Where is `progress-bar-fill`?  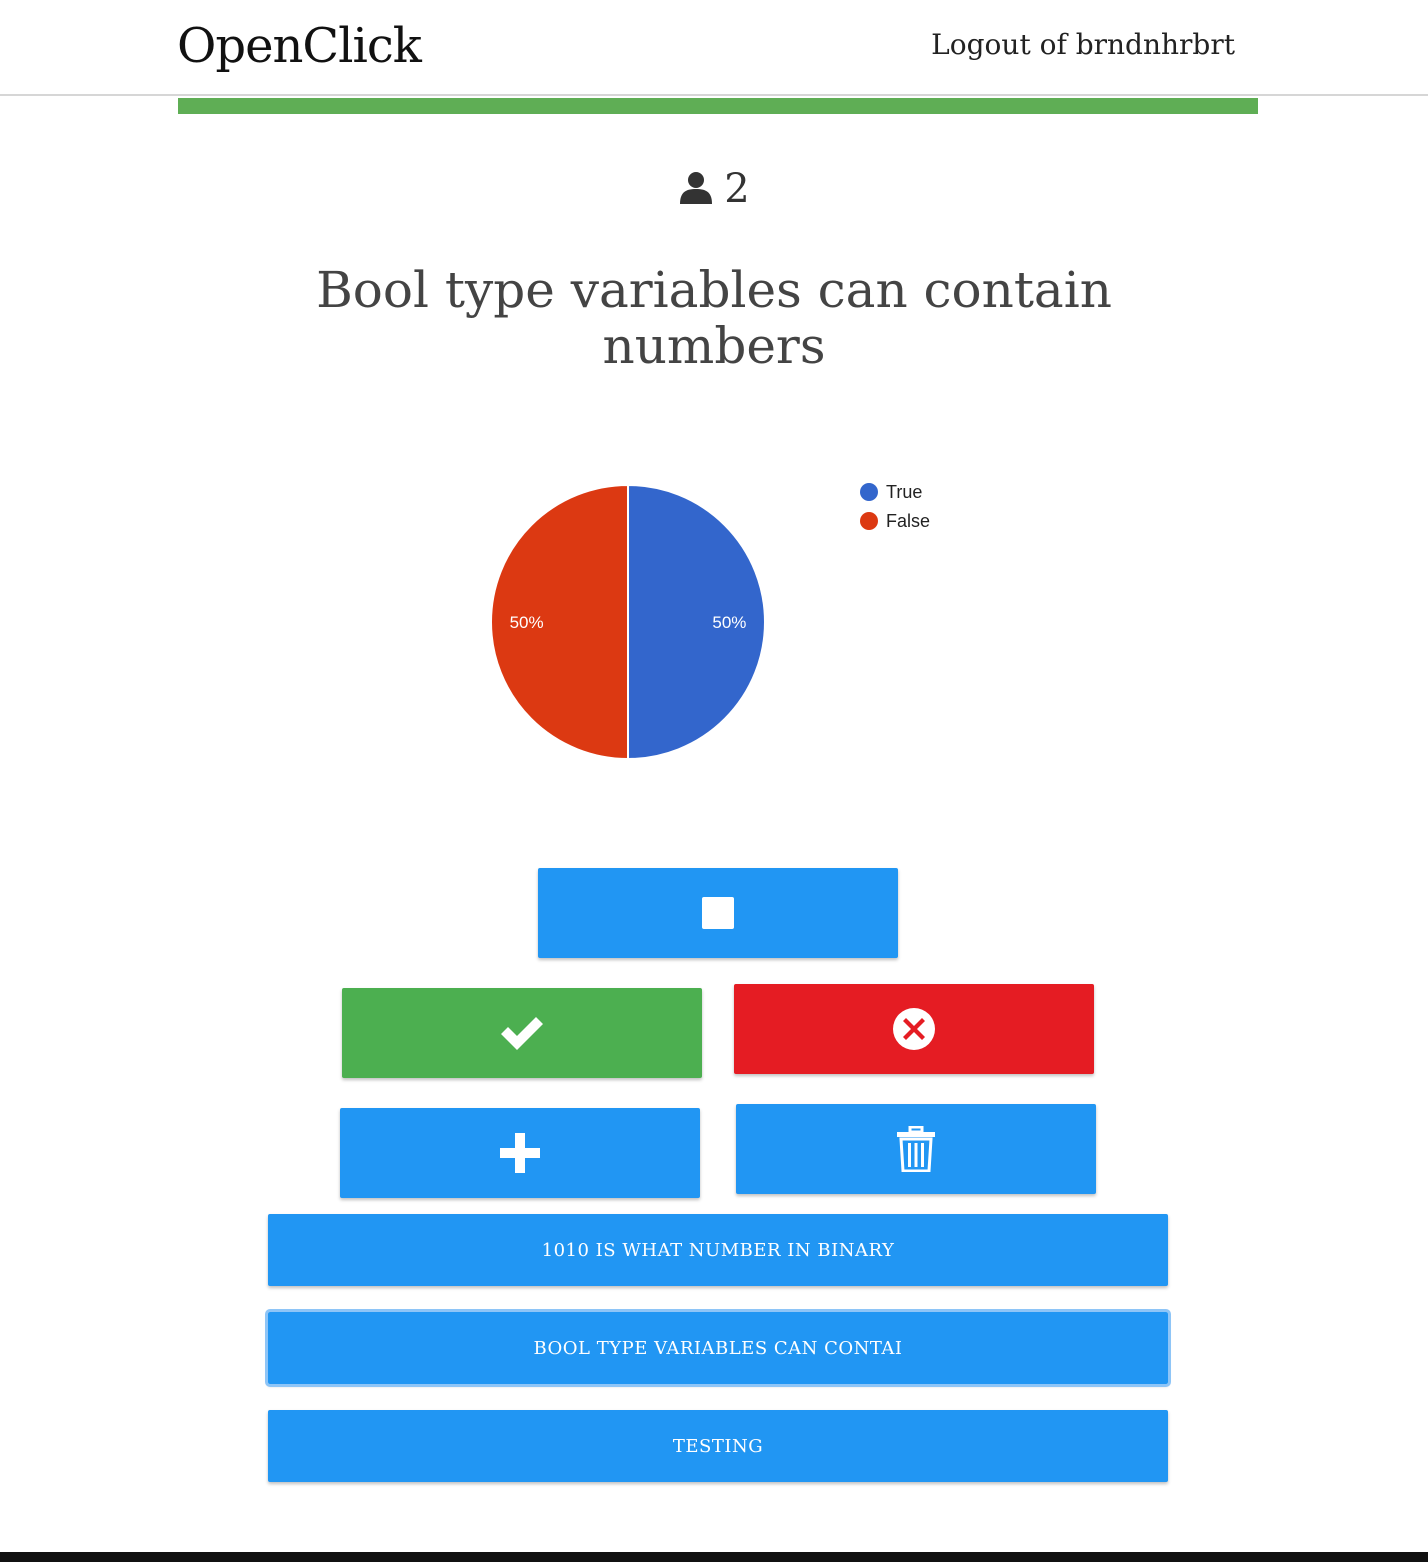 progress-bar-fill is located at coordinates (718, 106).